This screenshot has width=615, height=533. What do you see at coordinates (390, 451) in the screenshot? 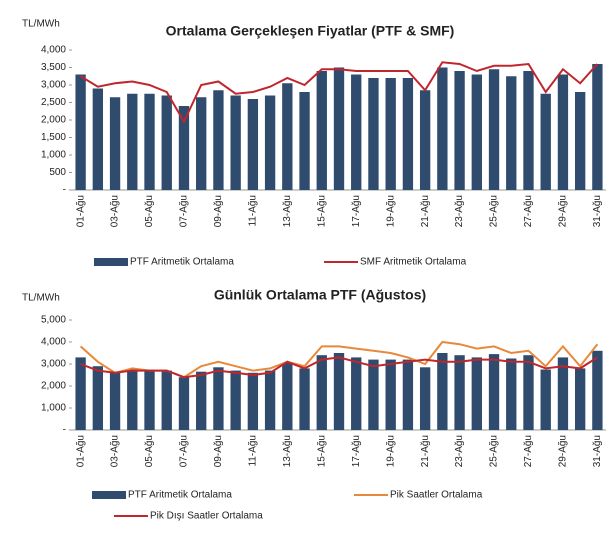
I see `x-tick-label: 19-Ağu` at bounding box center [390, 451].